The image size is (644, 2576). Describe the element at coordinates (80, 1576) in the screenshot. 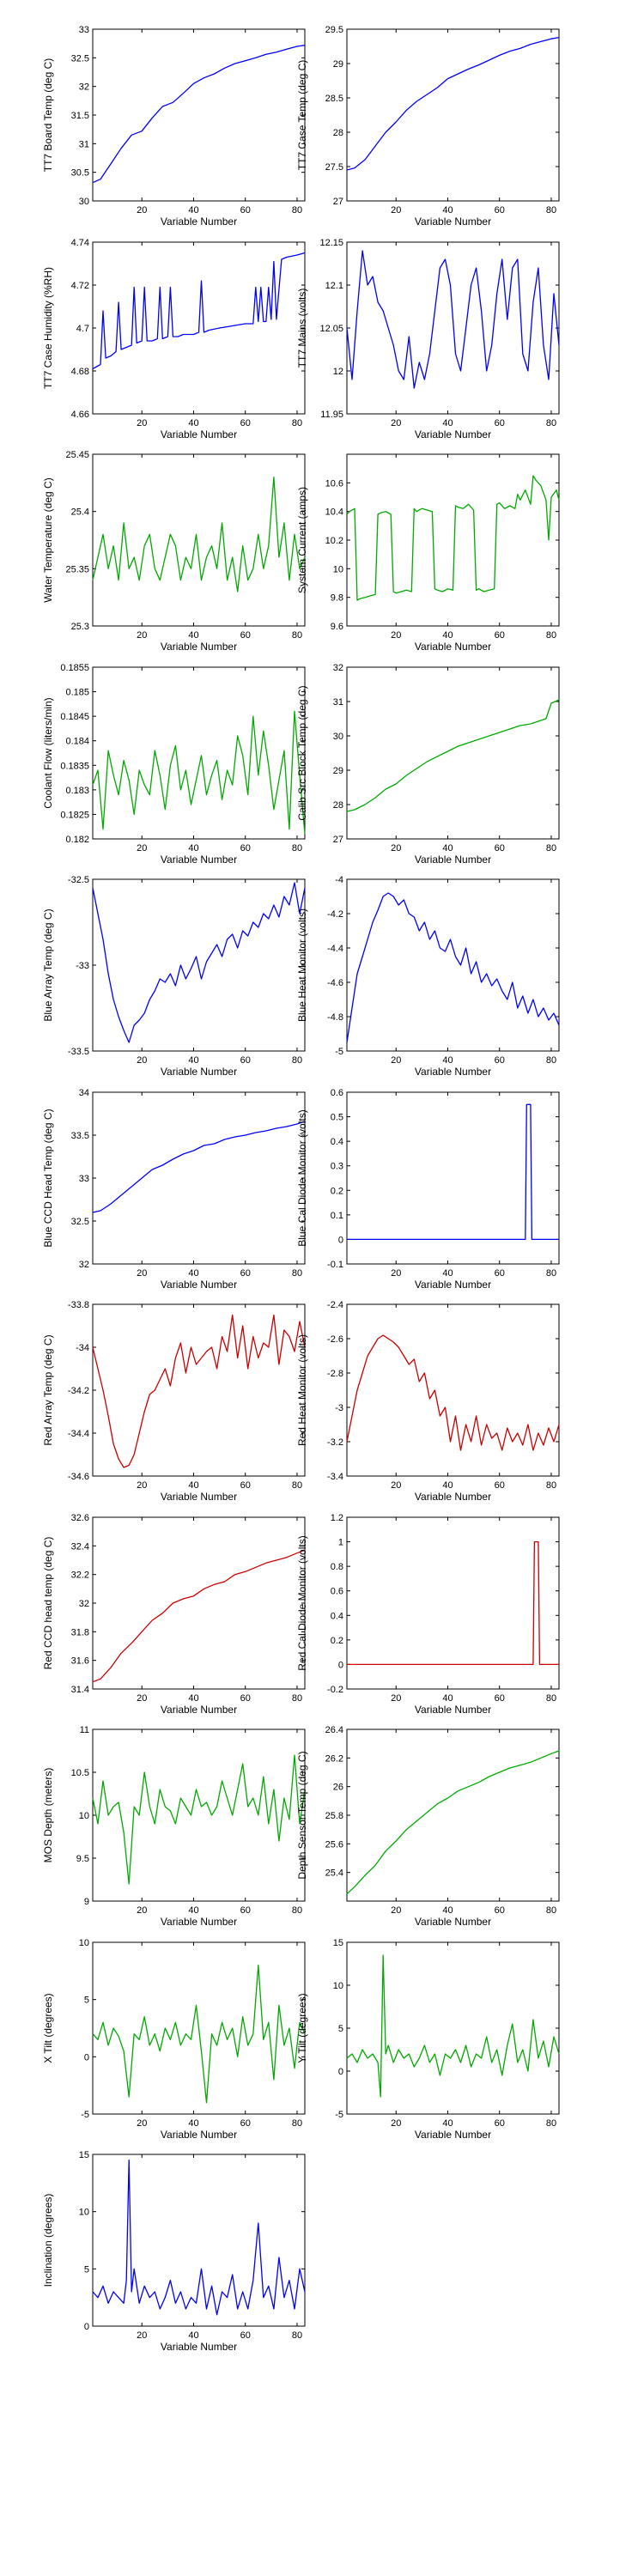

I see `y-tick-label: 32.2` at that location.